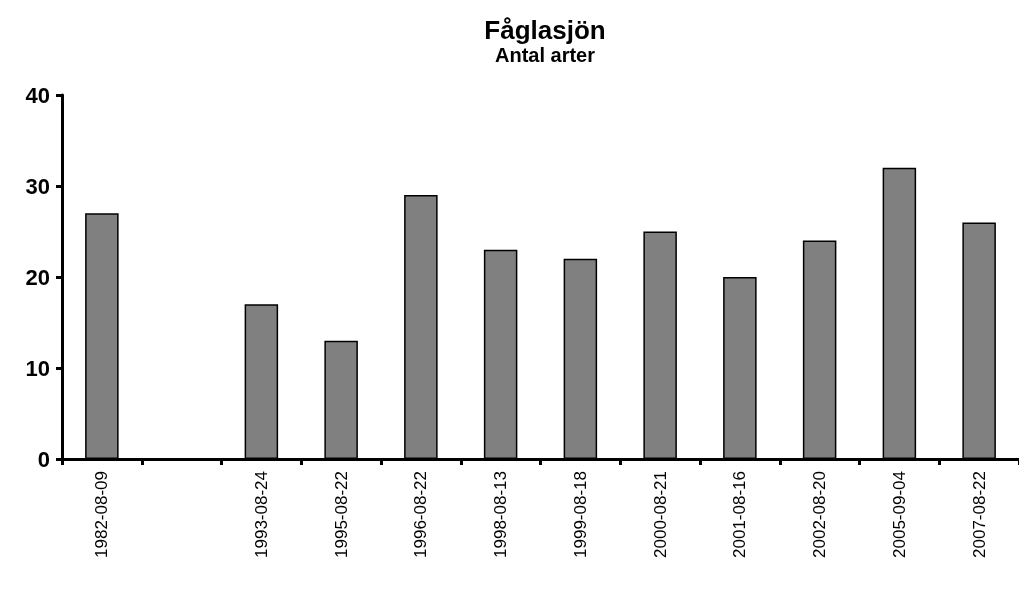 The width and height of the screenshot is (1019, 594). Describe the element at coordinates (820, 514) in the screenshot. I see `x-tick-label: 2002-08-20` at that location.